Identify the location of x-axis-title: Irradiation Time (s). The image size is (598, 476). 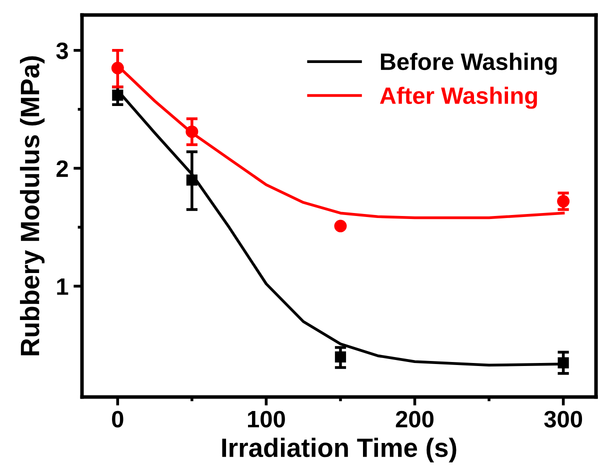
(339, 450).